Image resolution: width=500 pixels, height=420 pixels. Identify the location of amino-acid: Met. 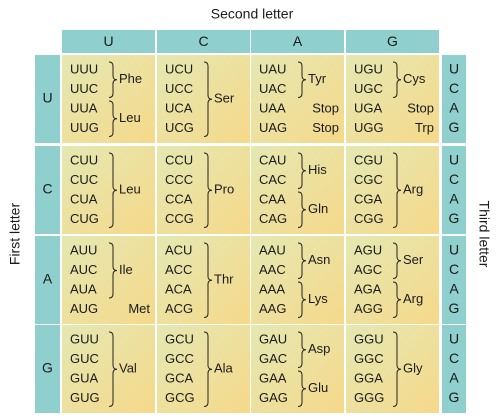
(139, 308).